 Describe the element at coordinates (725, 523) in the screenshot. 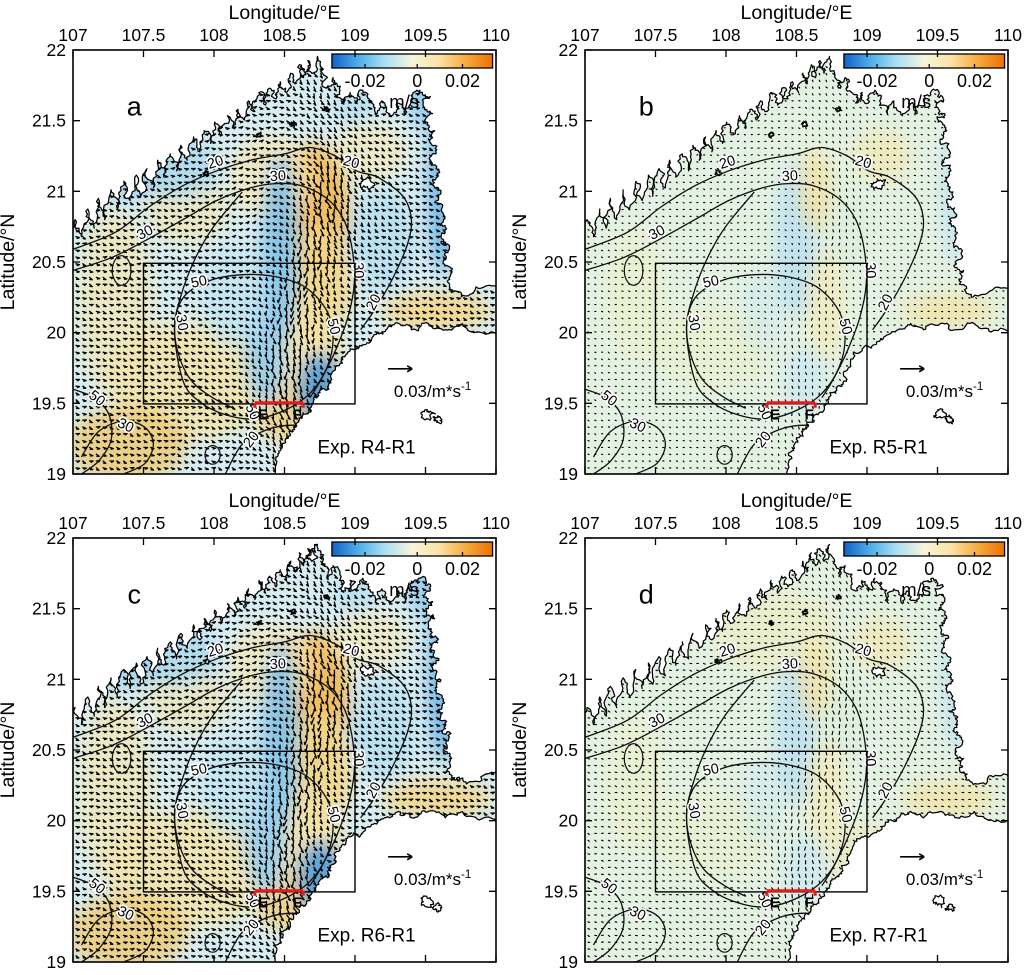

I see `x-tick-label: 108` at that location.